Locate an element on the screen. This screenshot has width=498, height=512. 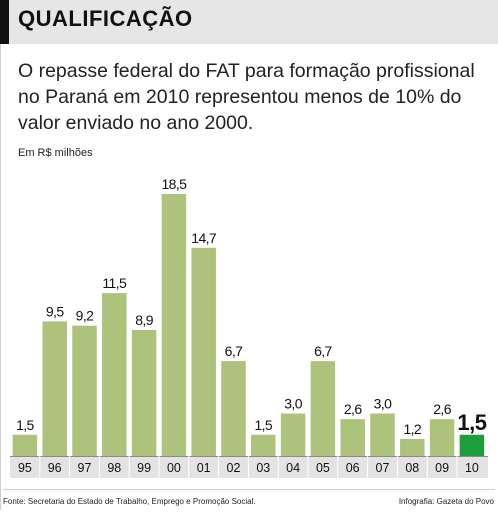
credit-note: Infografia: Gazeta do Povo is located at coordinates (446, 501).